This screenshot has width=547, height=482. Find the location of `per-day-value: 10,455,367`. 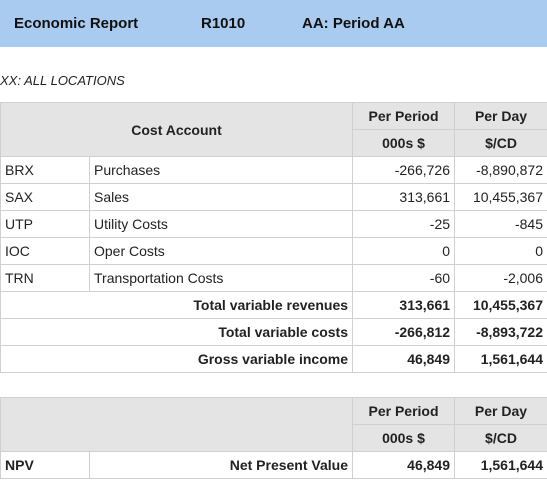

per-day-value: 10,455,367 is located at coordinates (500, 197).